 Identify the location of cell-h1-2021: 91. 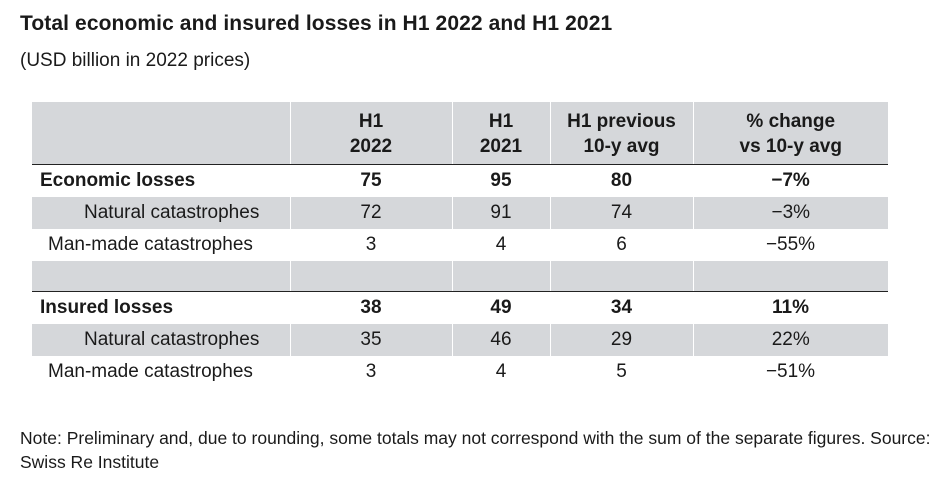
(500, 212).